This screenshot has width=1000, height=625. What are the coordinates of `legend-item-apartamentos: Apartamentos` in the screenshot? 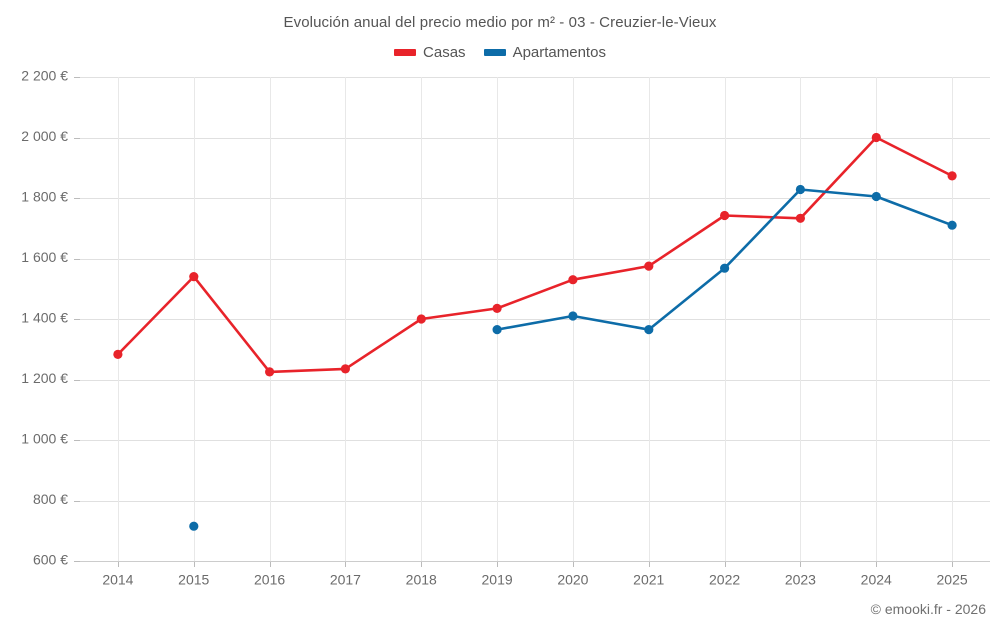 It's located at (544, 52).